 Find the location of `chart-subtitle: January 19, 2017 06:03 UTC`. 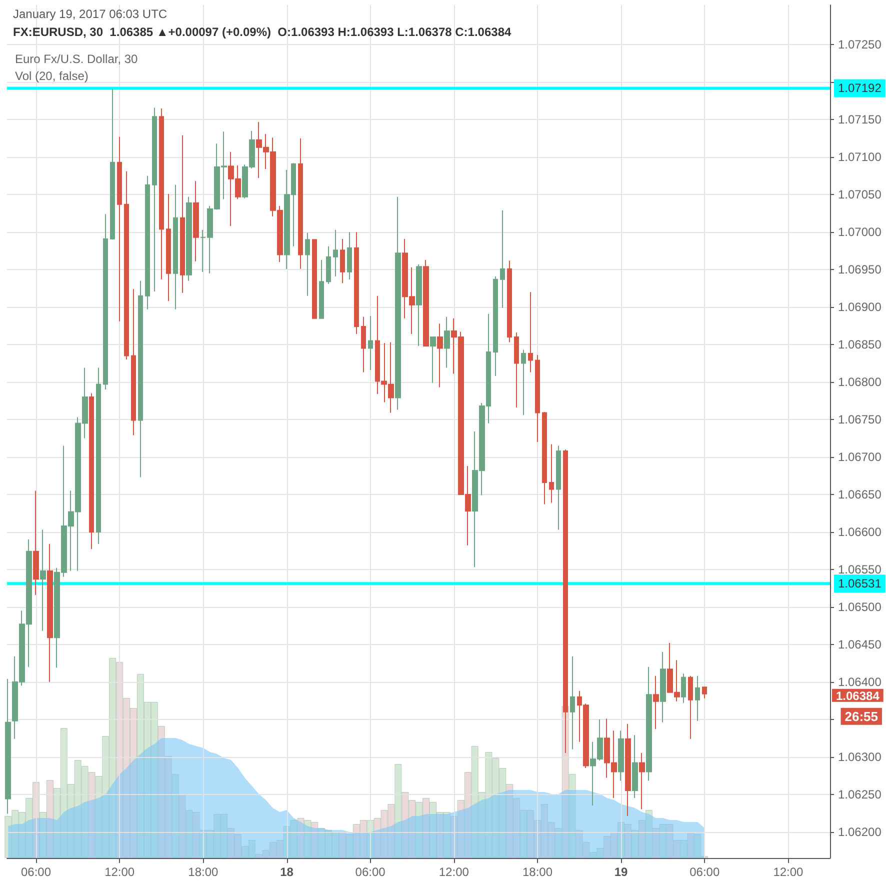

chart-subtitle: January 19, 2017 06:03 UTC is located at coordinates (90, 14).